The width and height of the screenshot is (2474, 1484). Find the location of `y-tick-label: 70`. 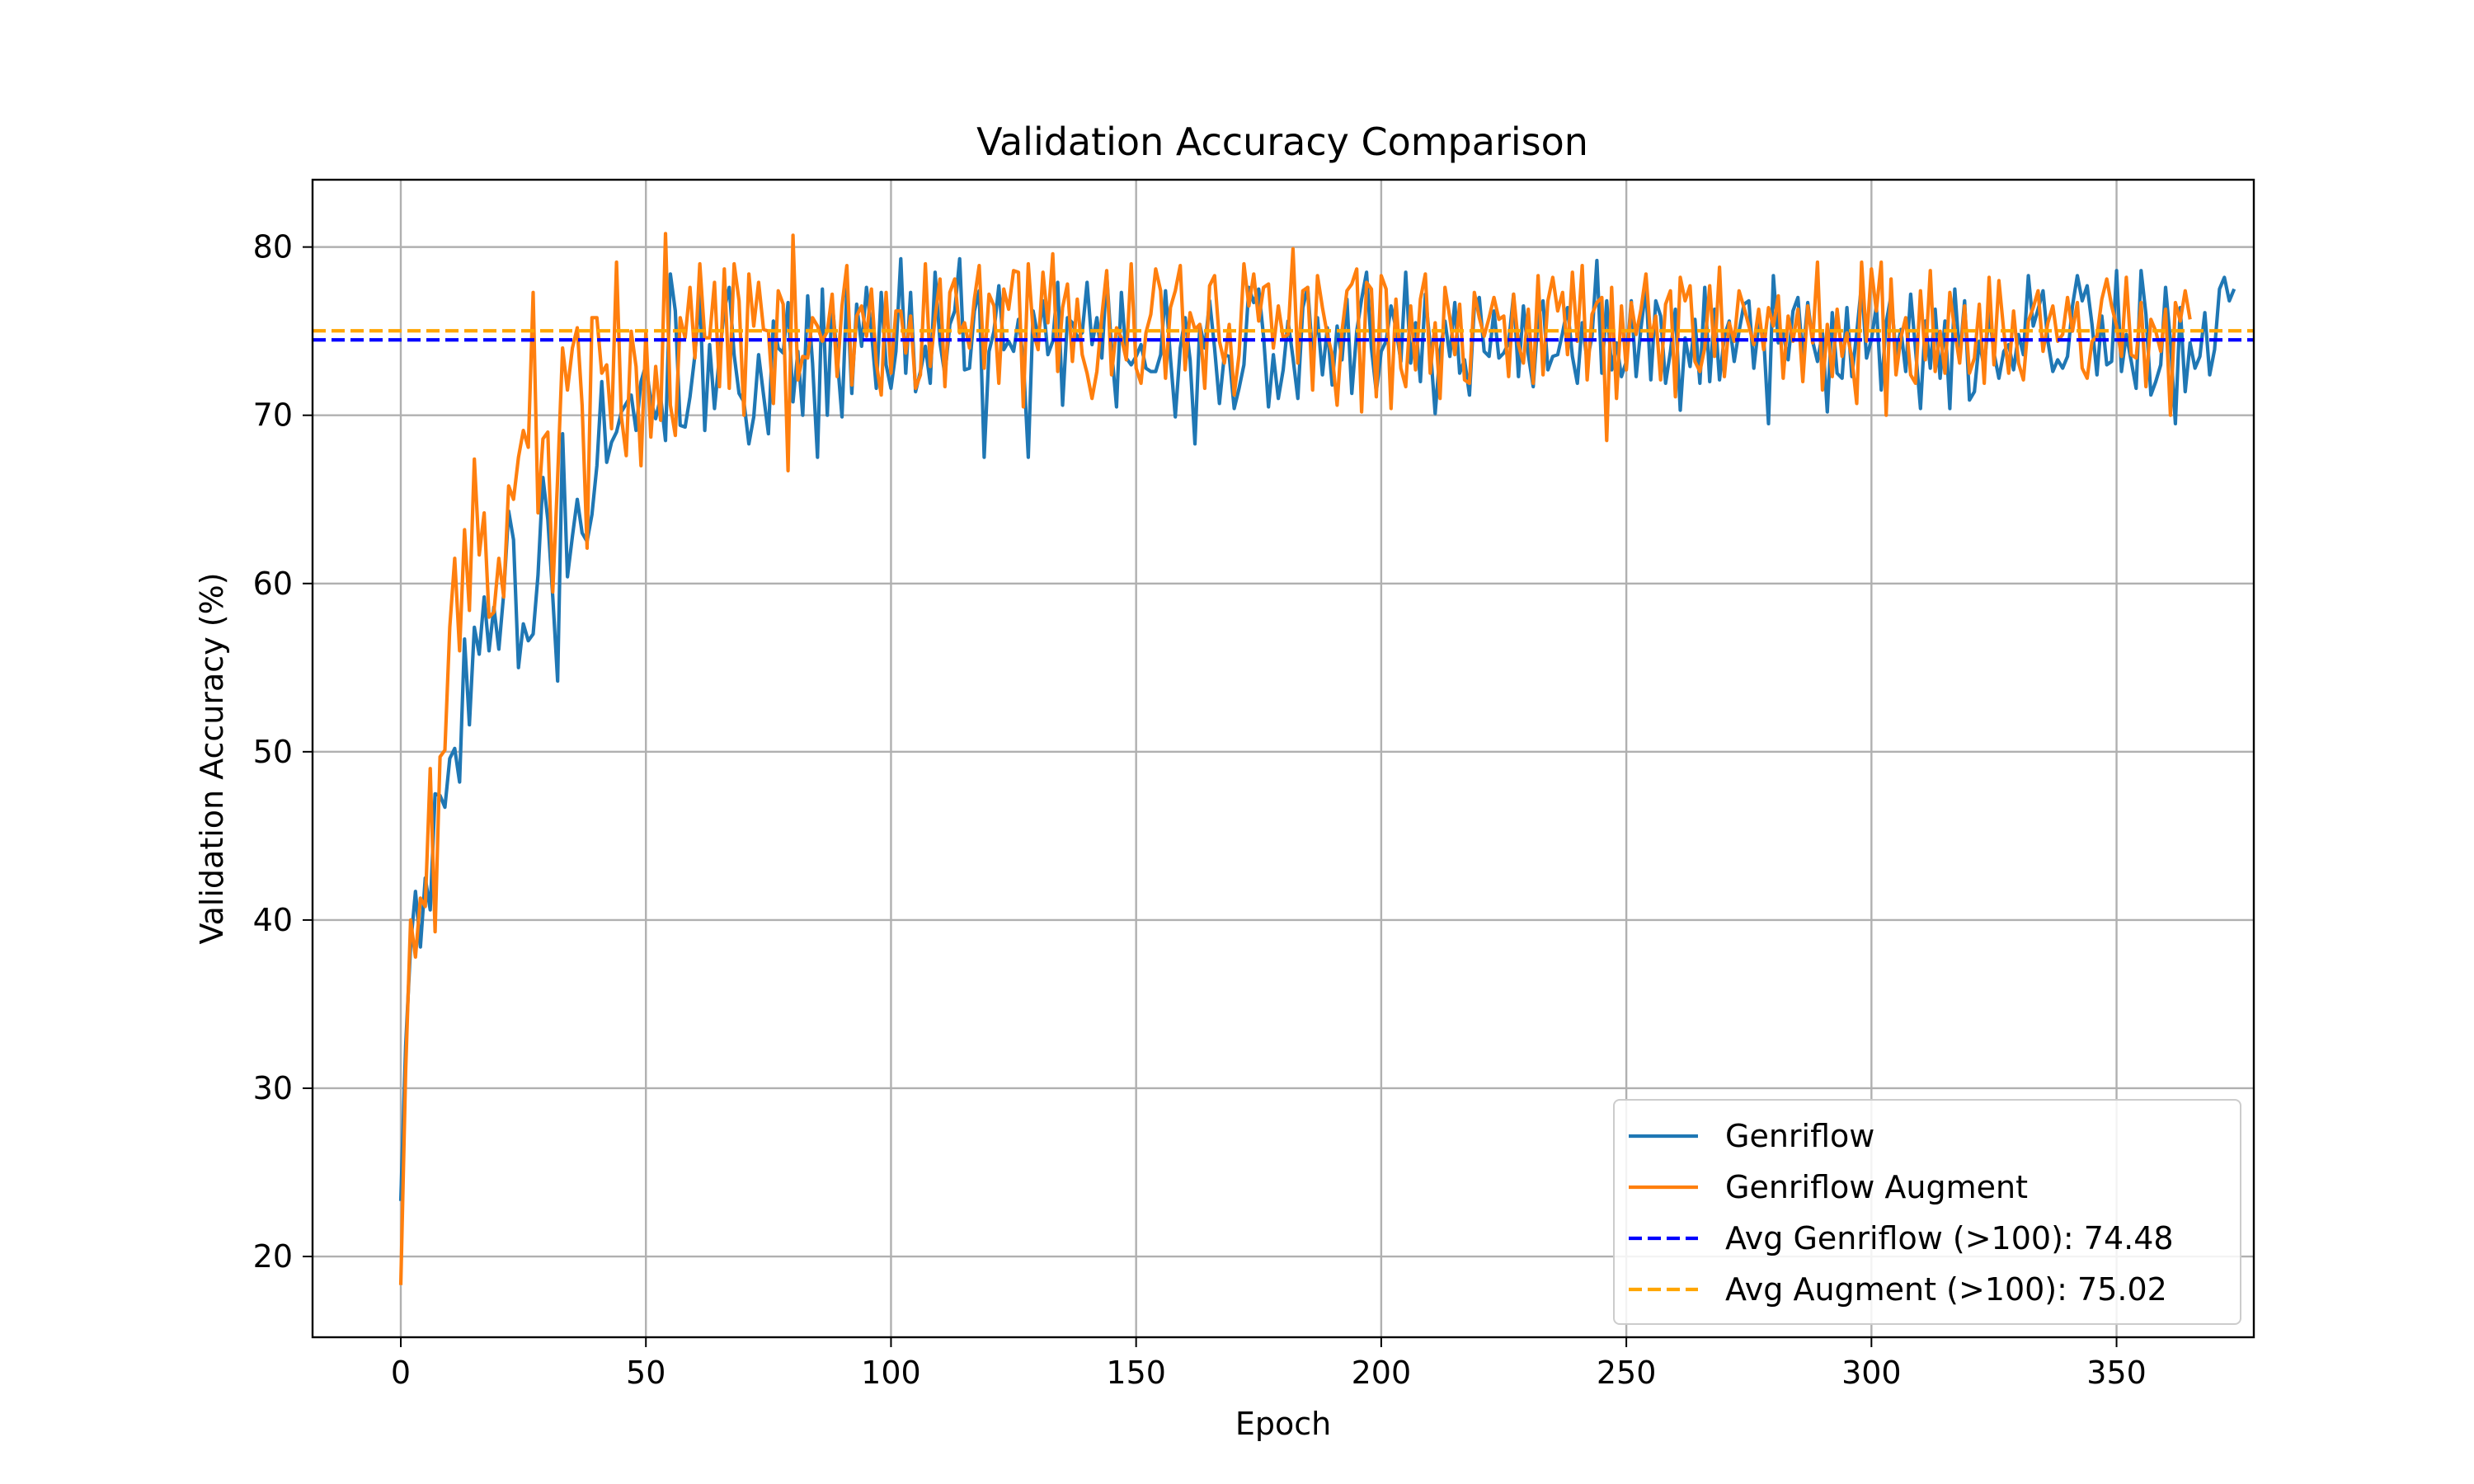

y-tick-label: 70 is located at coordinates (273, 415).